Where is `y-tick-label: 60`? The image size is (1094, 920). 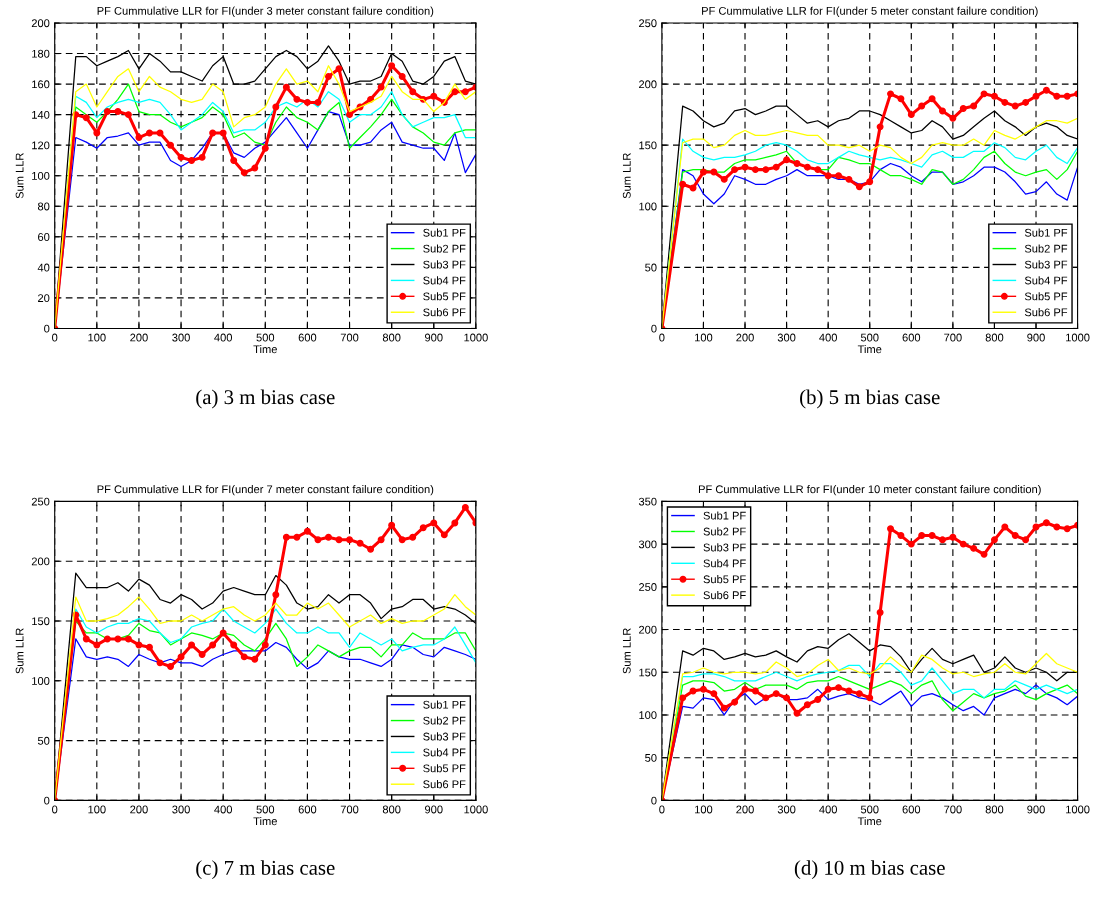 y-tick-label: 60 is located at coordinates (44, 237).